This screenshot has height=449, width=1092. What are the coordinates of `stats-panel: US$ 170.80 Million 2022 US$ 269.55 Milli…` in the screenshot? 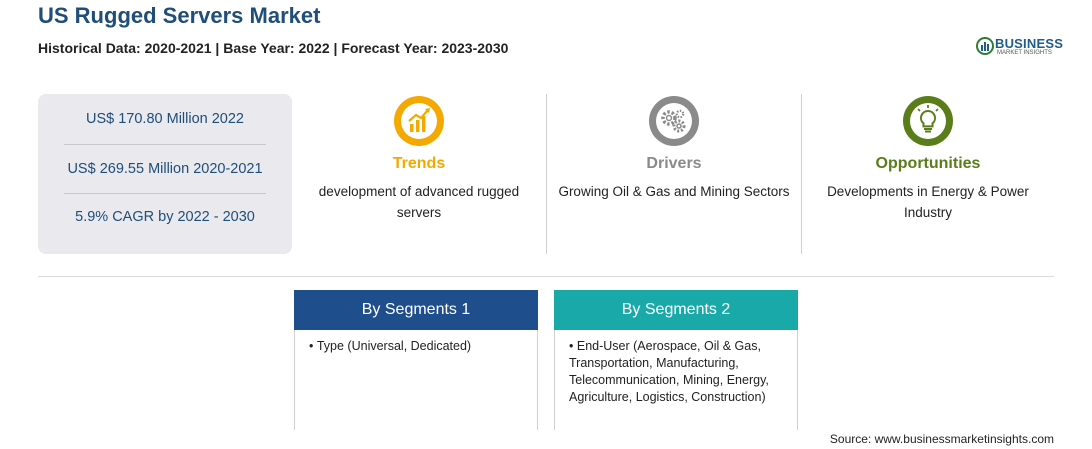 It's located at (165, 174).